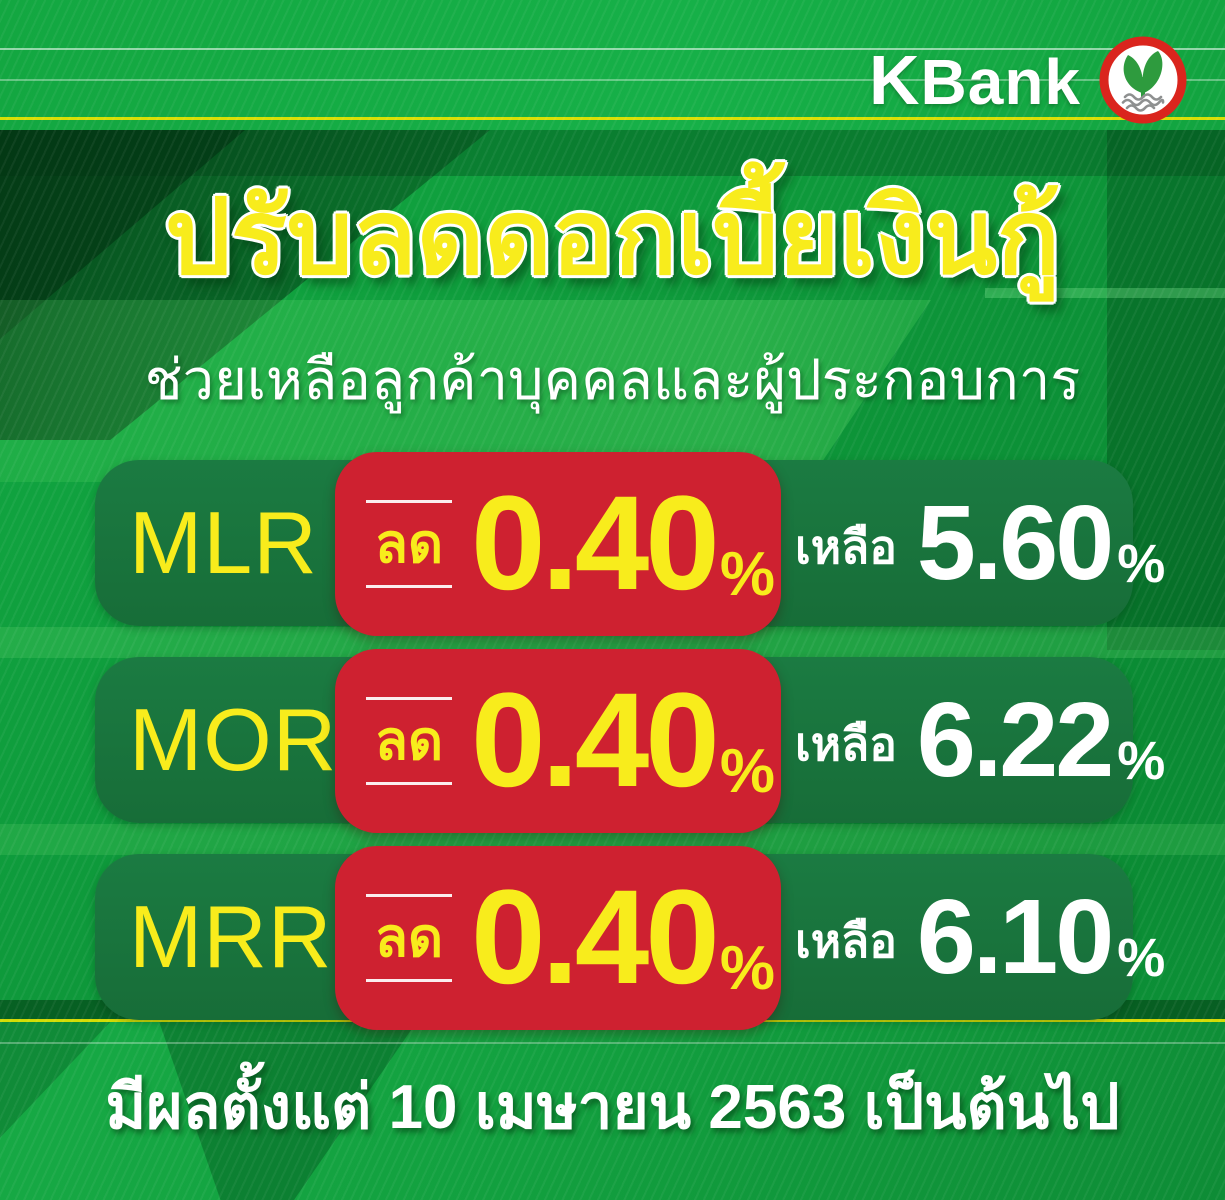  What do you see at coordinates (1143, 80) in the screenshot?
I see `kbank-rice-sprout-logo-icon` at bounding box center [1143, 80].